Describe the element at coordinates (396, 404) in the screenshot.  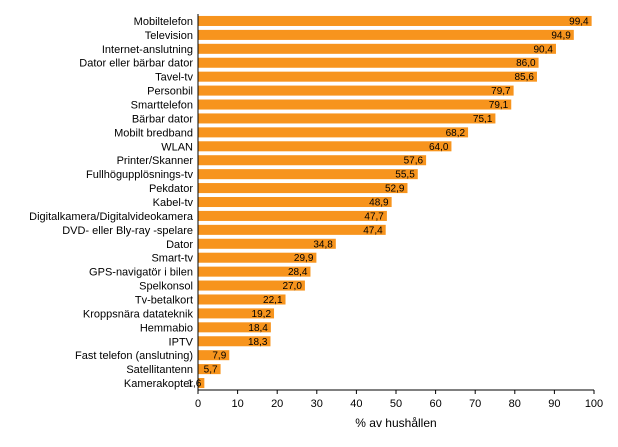
I see `x-tick-label: 50` at that location.